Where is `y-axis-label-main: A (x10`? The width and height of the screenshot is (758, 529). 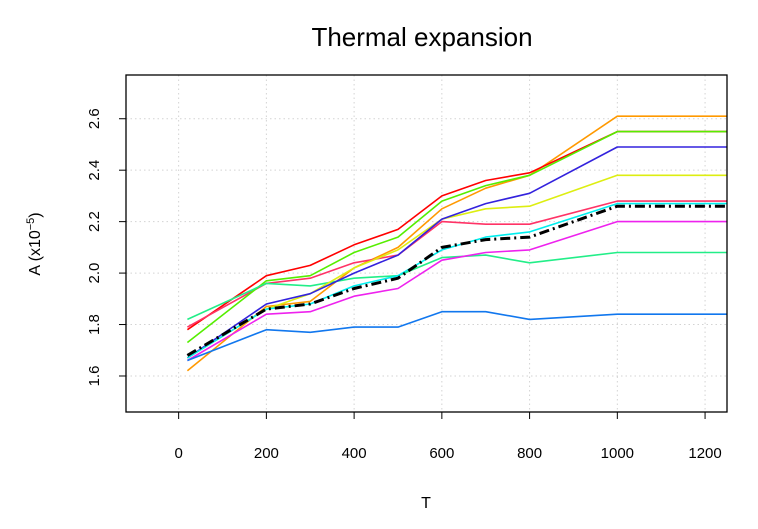 y-axis-label-main: A (x10 is located at coordinates (35, 252).